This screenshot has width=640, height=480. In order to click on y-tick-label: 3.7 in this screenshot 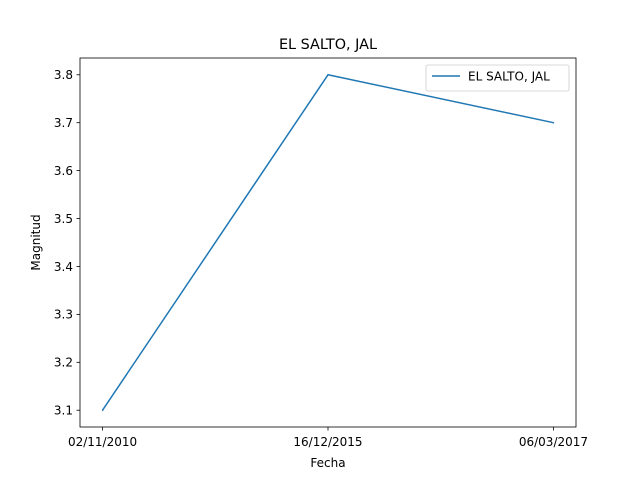, I will do `click(63, 123)`.